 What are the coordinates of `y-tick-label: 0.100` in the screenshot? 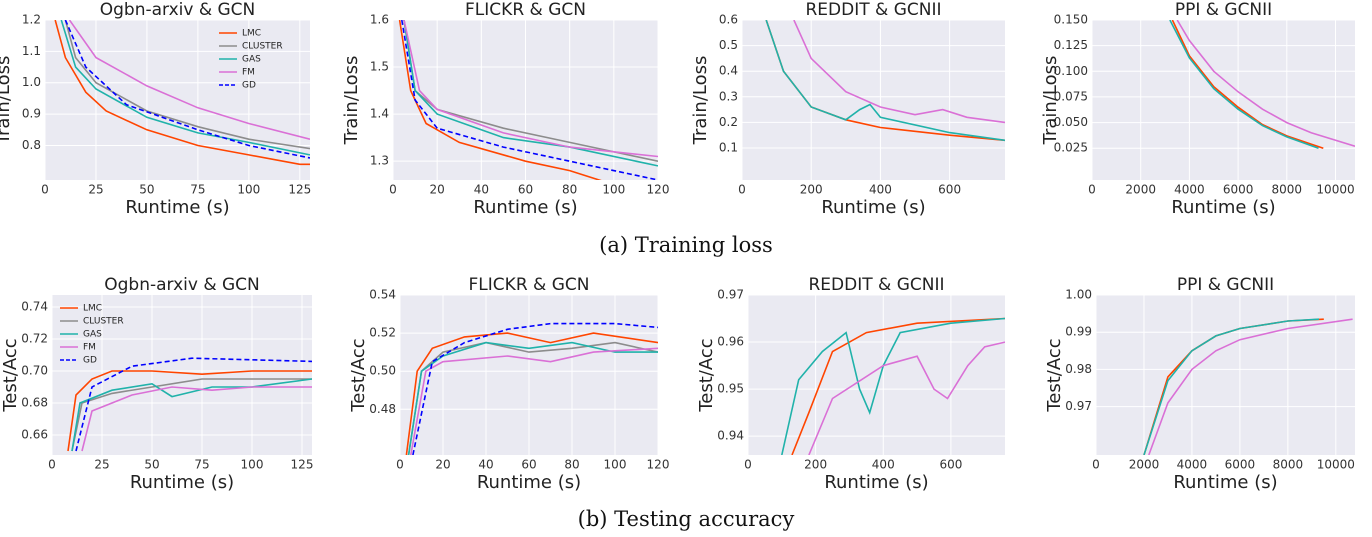 It's located at (1071, 71).